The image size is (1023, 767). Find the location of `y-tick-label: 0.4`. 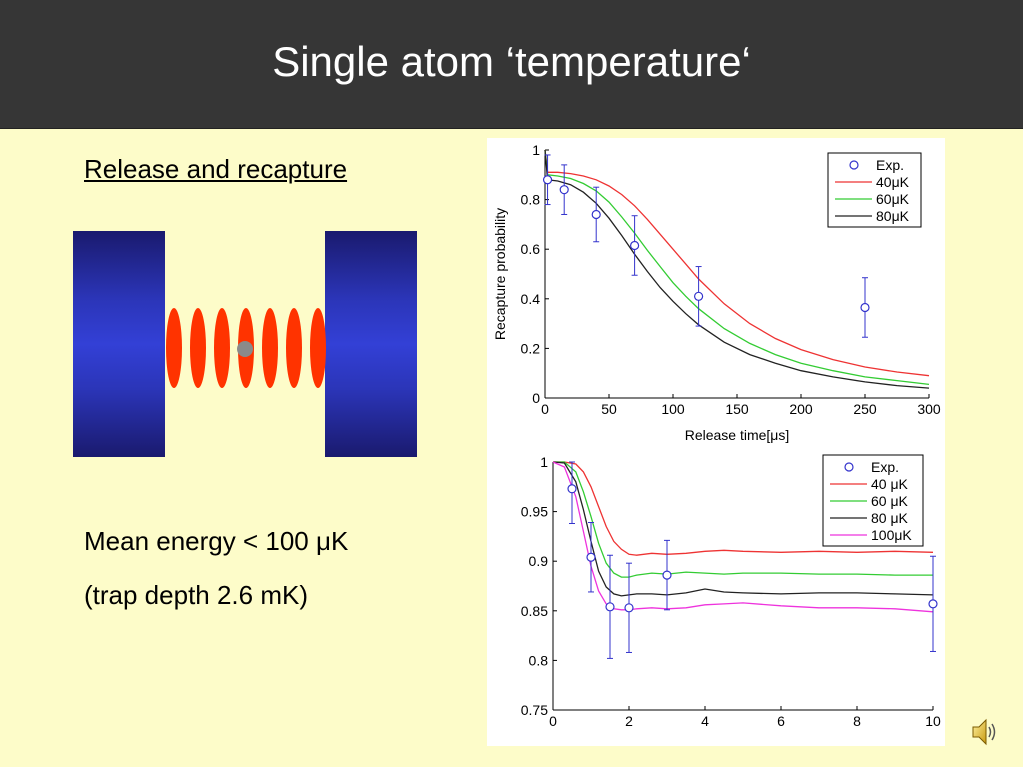

y-tick-label: 0.4 is located at coordinates (531, 299).